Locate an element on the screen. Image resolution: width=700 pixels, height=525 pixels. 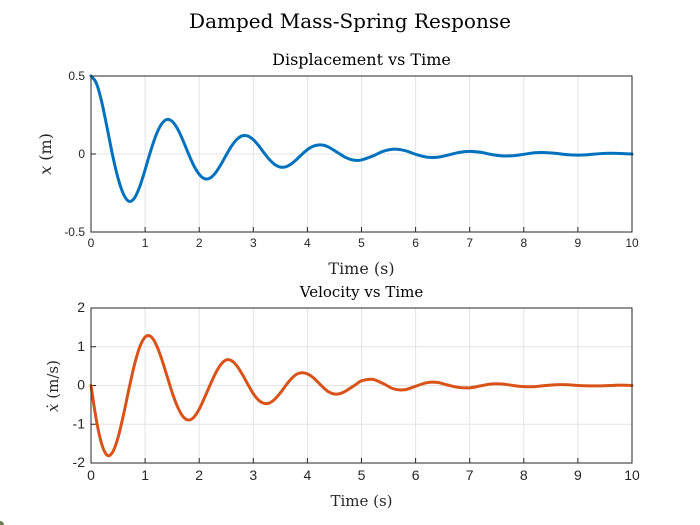
displacement-ytick-label: -0.5 is located at coordinates (74, 232).